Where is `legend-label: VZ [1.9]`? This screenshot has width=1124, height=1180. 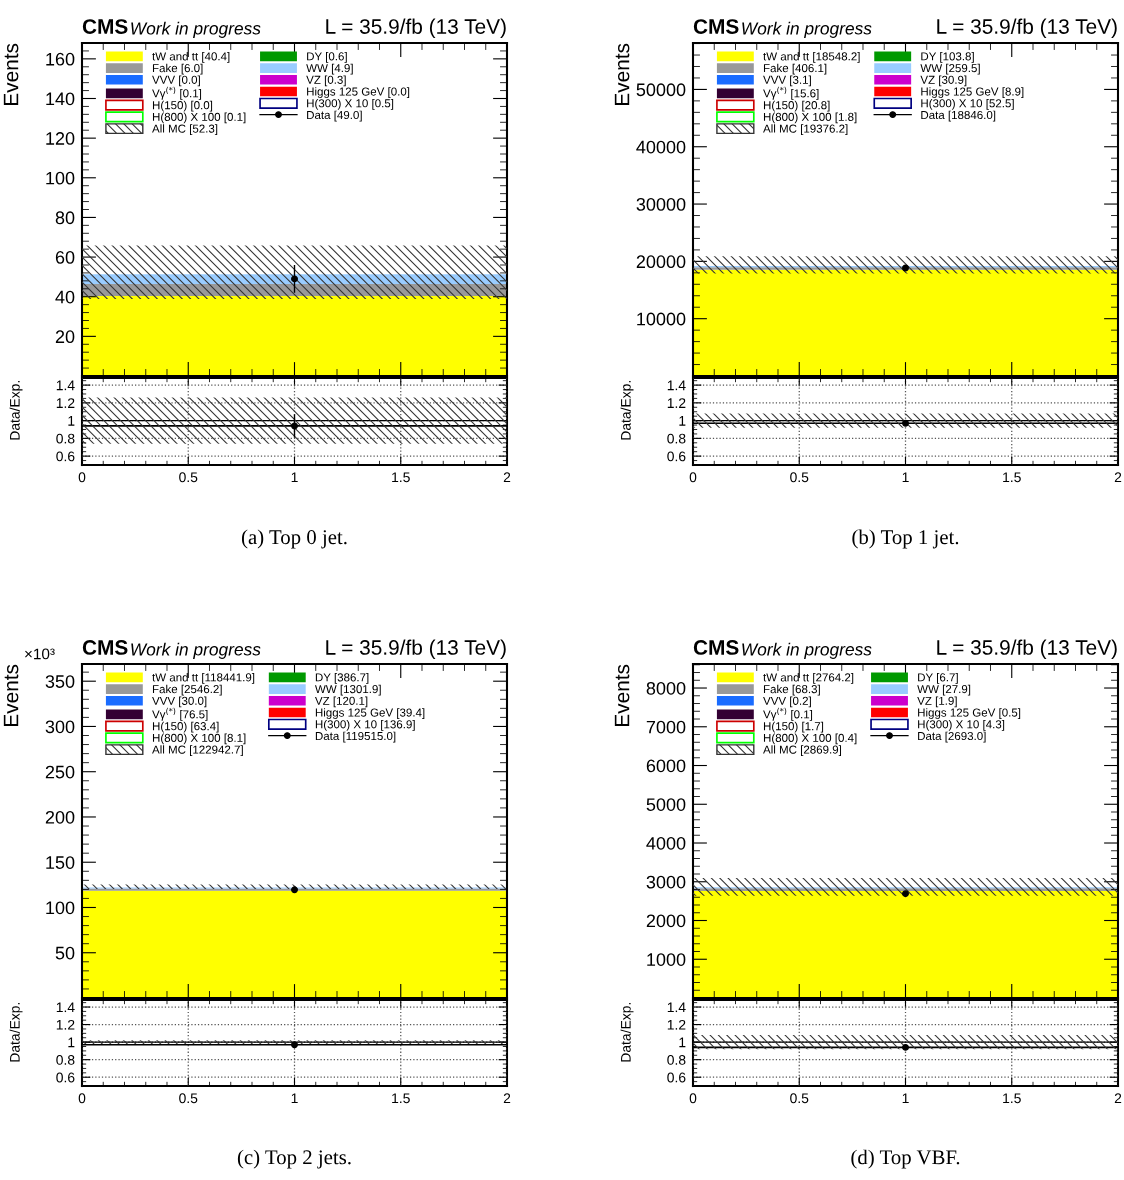
legend-label: VZ [1.9] is located at coordinates (937, 702).